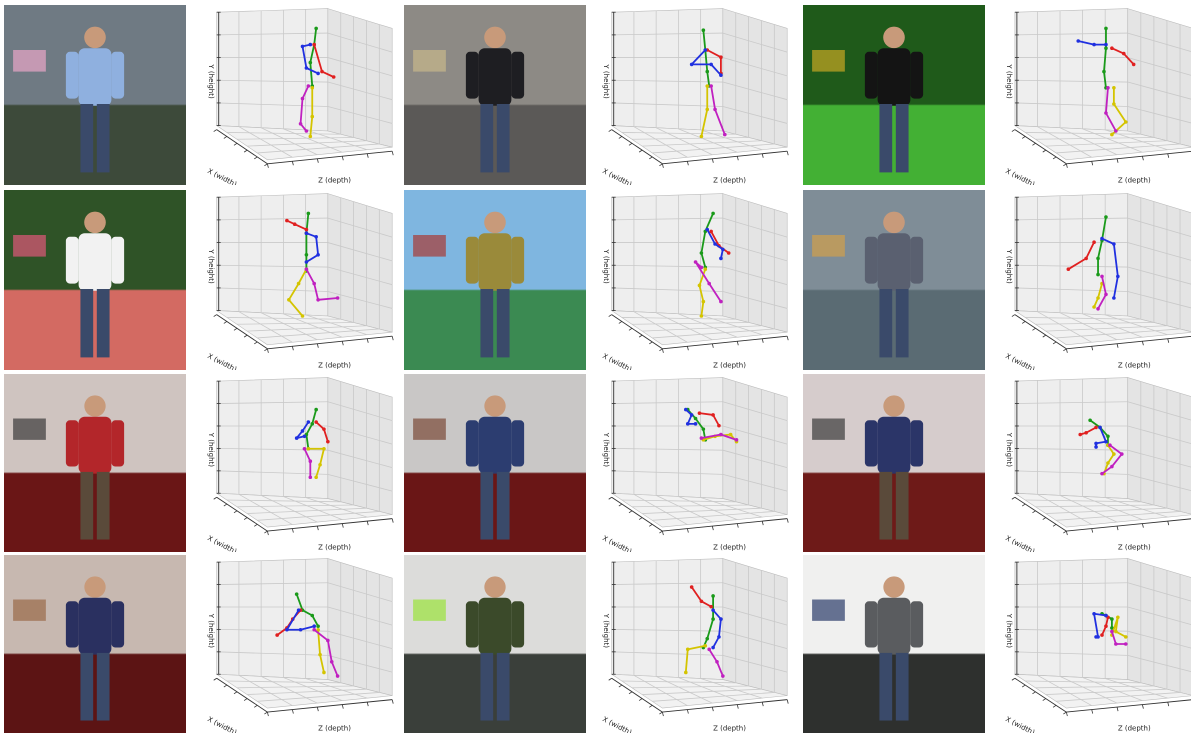 The image size is (1191, 736). Describe the element at coordinates (321, 284) in the screenshot. I see `bone-right-leg` at that location.